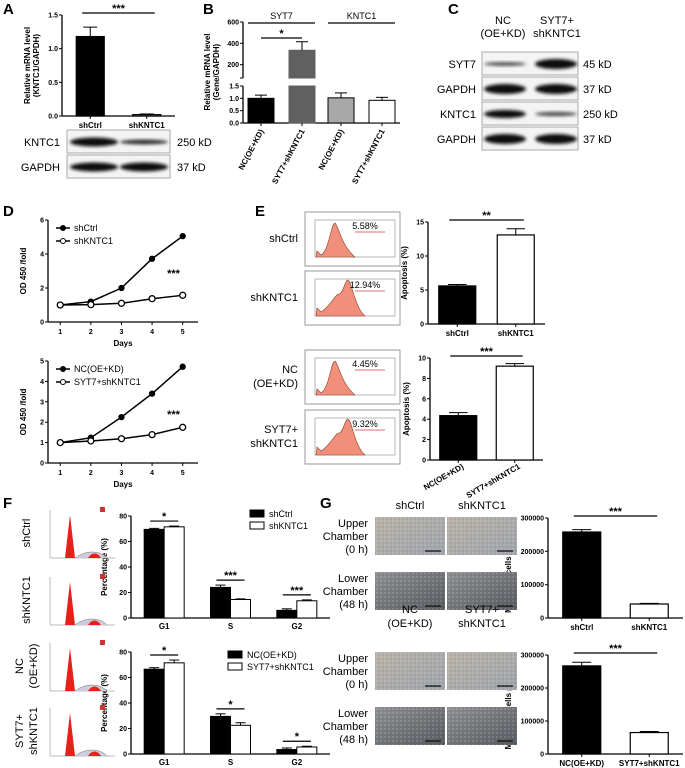  What do you see at coordinates (70, 536) in the screenshot?
I see `g1-peak` at bounding box center [70, 536].